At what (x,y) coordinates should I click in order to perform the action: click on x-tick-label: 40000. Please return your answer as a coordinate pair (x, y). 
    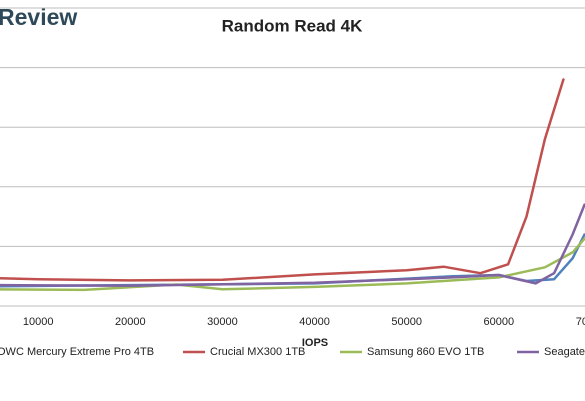
    Looking at the image, I should click on (314, 322).